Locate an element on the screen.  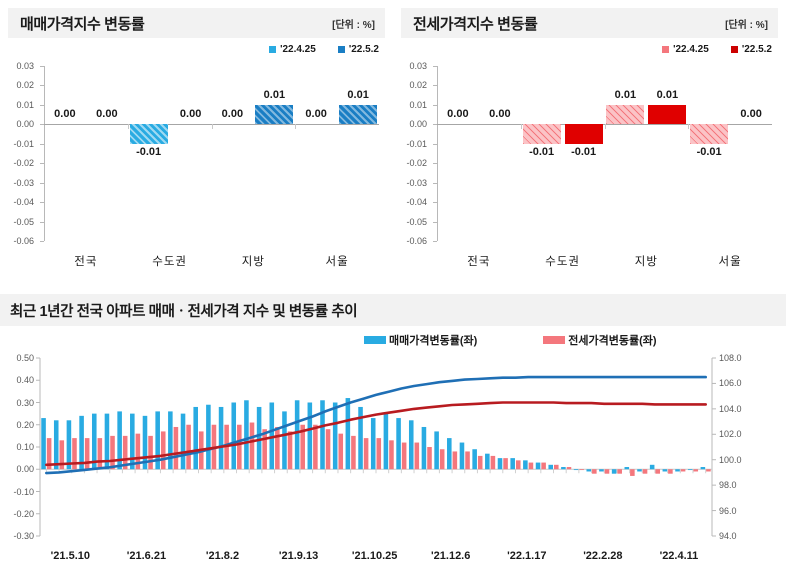
right-axis-tick-label: 106.0 is located at coordinates (730, 383).